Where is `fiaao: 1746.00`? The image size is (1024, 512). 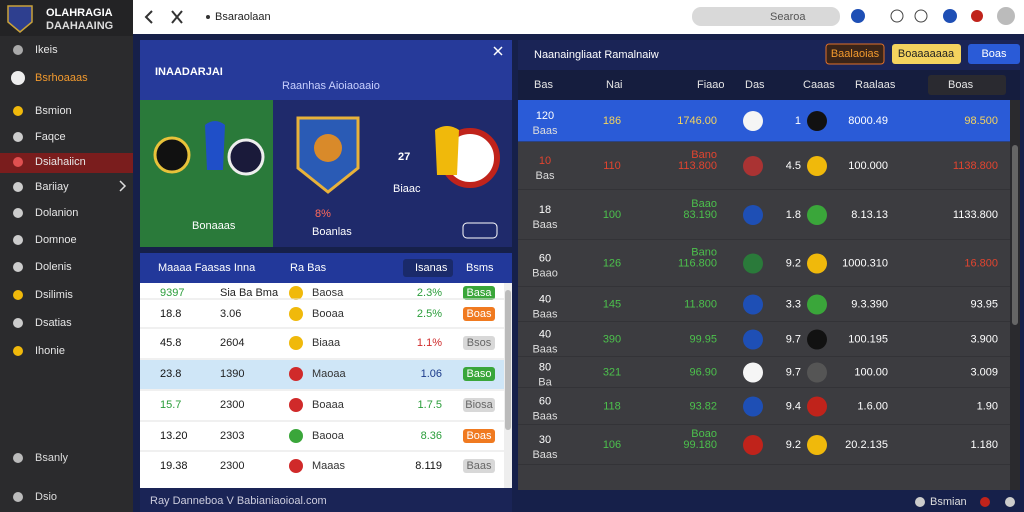 fiaao: 1746.00 is located at coordinates (697, 121).